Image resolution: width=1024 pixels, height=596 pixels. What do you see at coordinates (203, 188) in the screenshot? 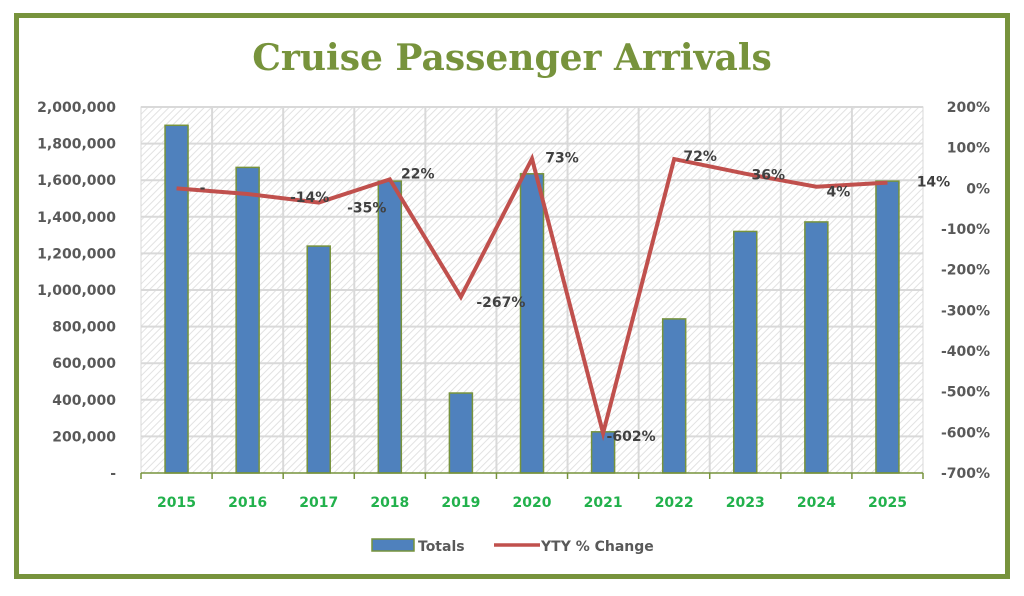
I see `data-label-2015: -` at bounding box center [203, 188].